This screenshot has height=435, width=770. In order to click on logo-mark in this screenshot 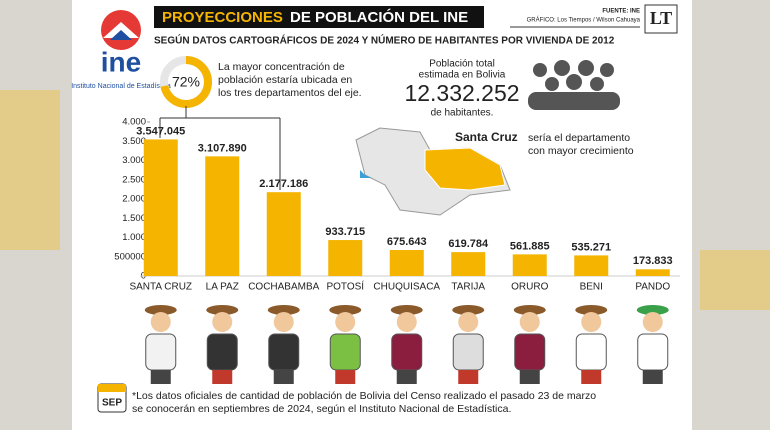, I will do `click(121, 35)`.